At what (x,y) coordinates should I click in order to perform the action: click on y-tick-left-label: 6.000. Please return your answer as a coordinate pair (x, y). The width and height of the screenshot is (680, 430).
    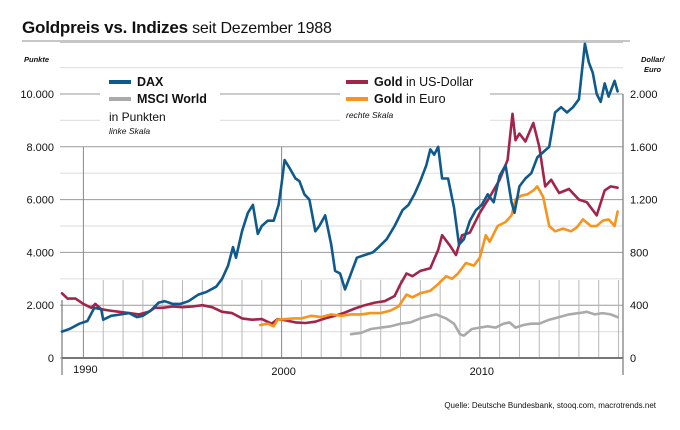
    Looking at the image, I should click on (40, 201).